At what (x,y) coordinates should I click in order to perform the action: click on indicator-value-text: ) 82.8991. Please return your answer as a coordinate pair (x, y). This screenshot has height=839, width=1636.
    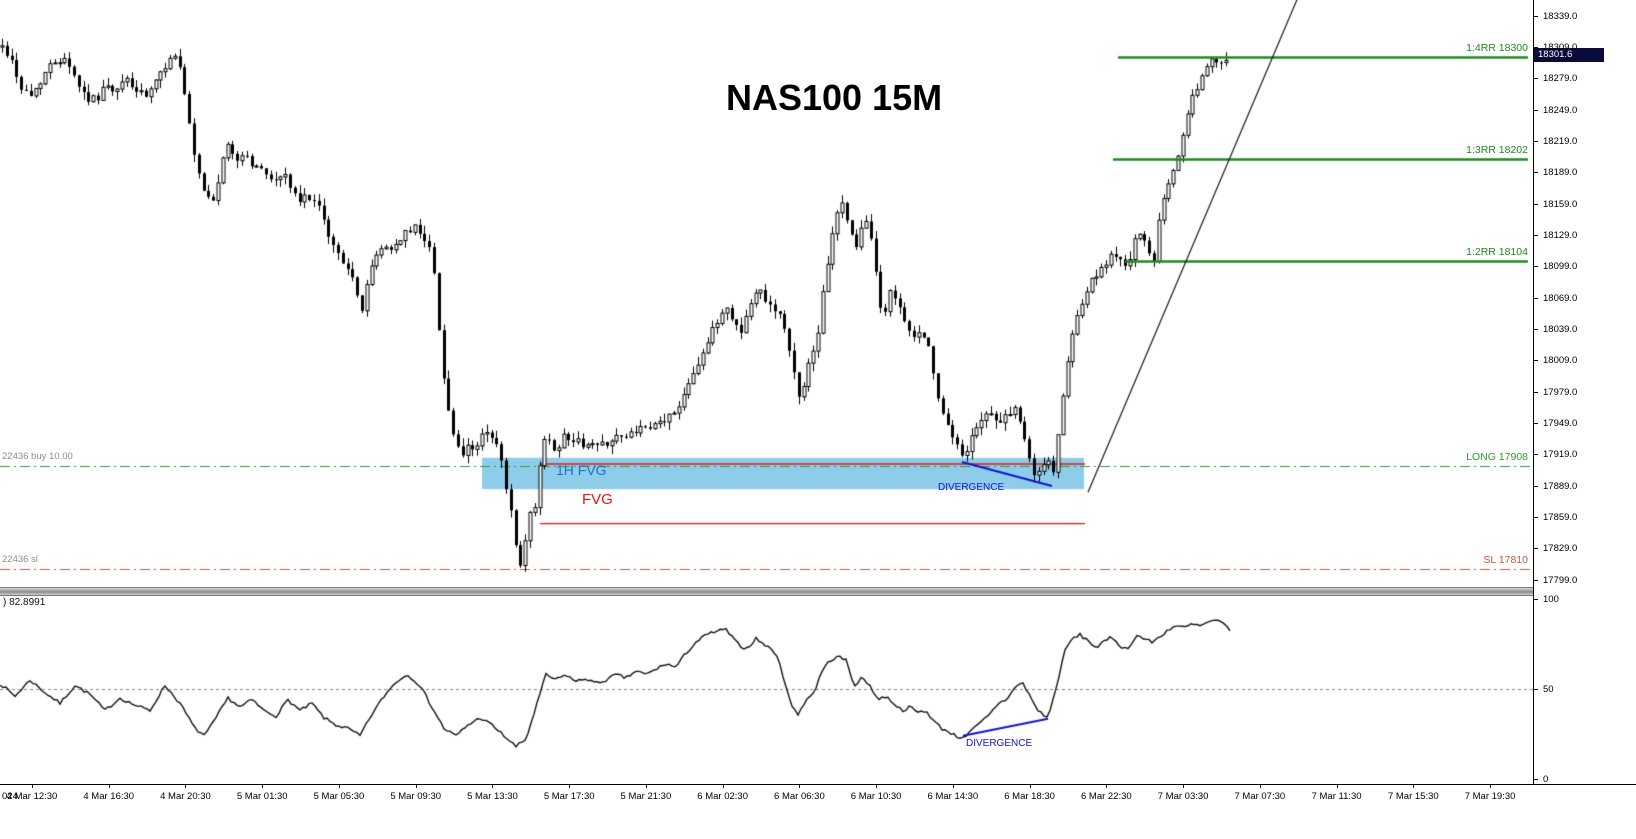
    Looking at the image, I should click on (24, 602).